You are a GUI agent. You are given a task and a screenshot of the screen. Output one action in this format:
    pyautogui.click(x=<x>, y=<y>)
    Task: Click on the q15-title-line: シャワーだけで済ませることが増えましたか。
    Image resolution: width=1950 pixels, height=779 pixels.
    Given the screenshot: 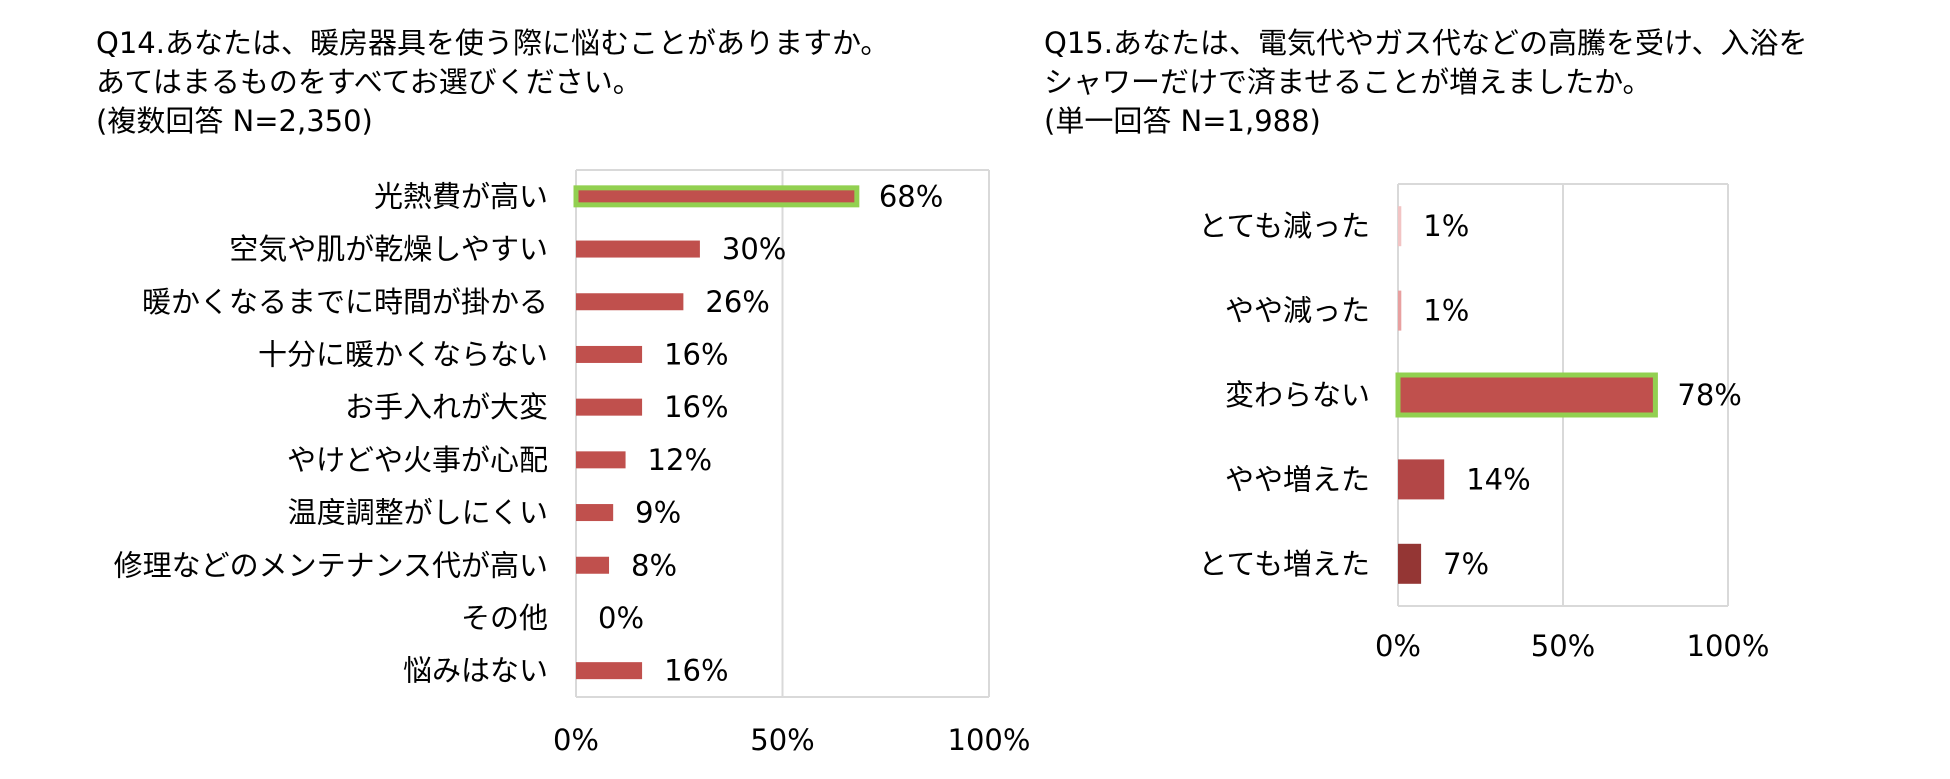 What is the action you would take?
    pyautogui.click(x=1348, y=82)
    